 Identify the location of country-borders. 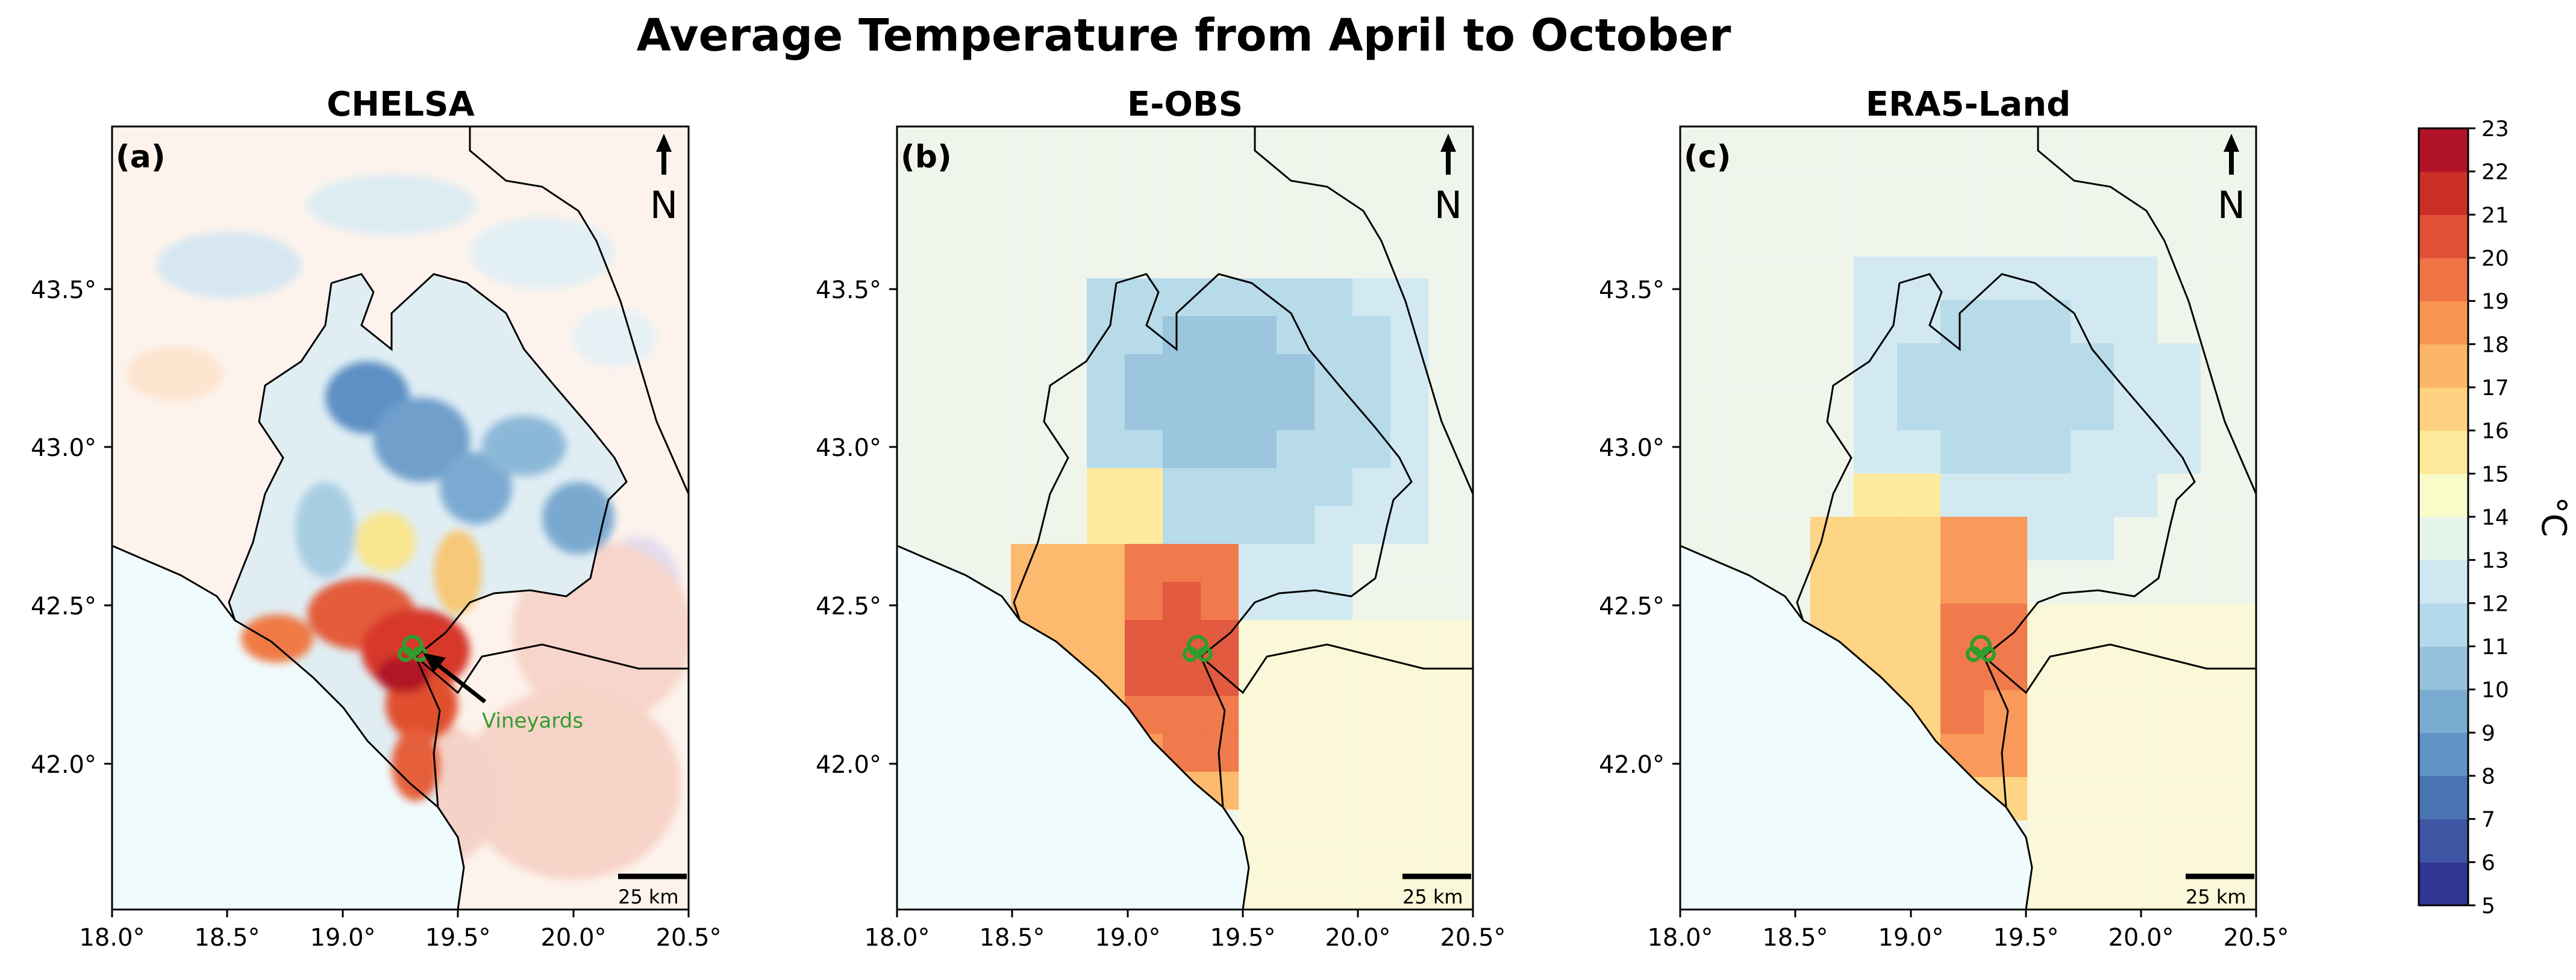
(459, 518).